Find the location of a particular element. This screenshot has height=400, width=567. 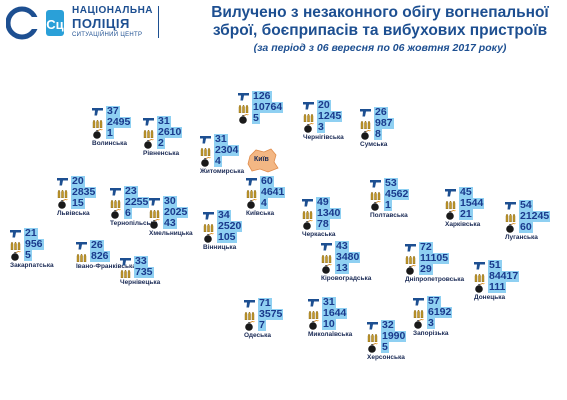

region-row-firearms: 54 is located at coordinates (527, 205).